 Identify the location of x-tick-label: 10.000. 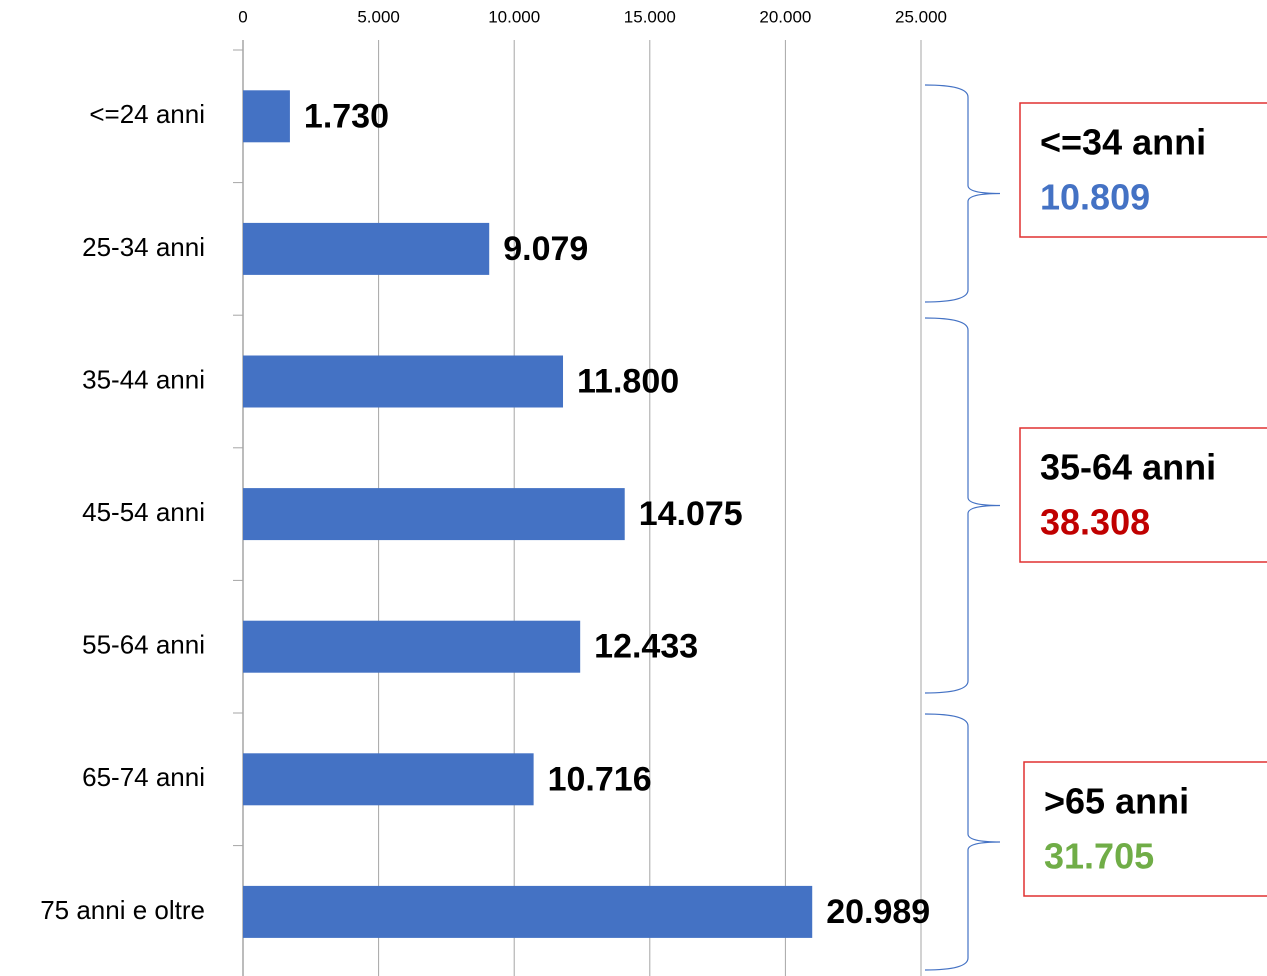
(514, 16).